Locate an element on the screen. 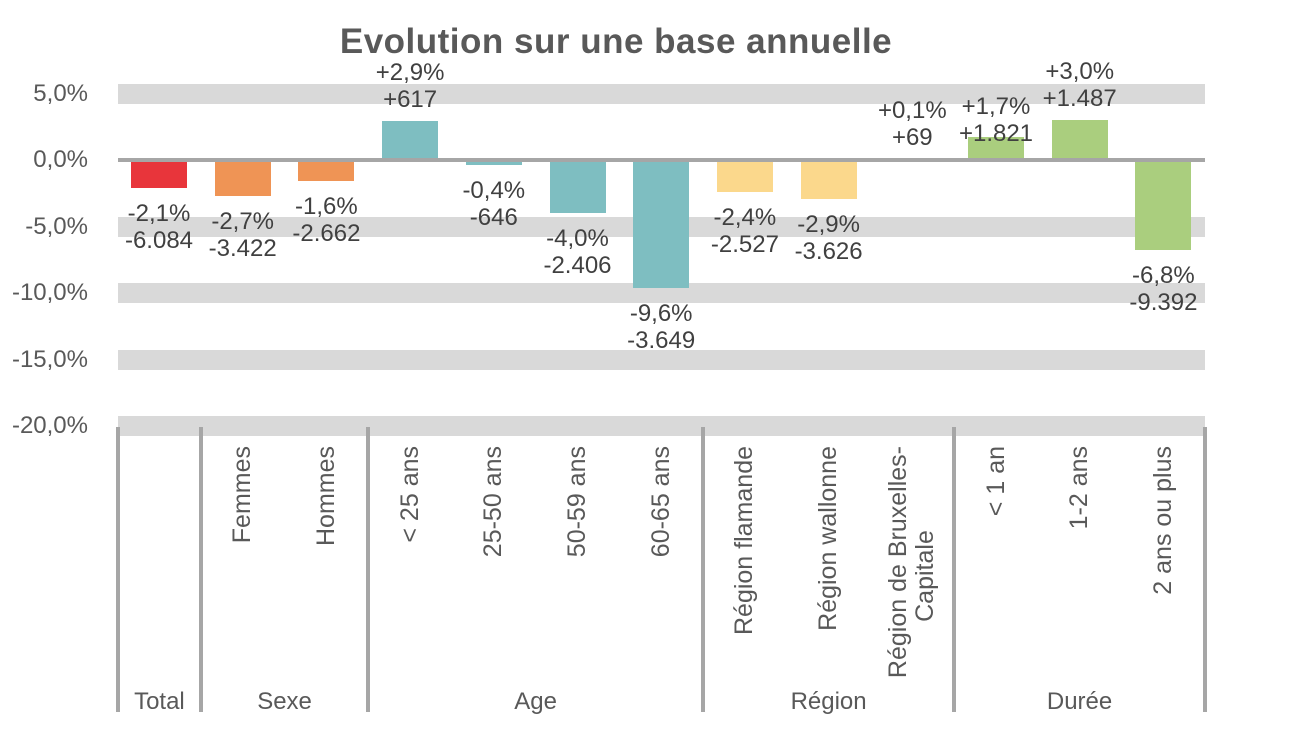 The width and height of the screenshot is (1298, 755). category-label-moins-25-ans: < 25 ans is located at coordinates (409, 494).